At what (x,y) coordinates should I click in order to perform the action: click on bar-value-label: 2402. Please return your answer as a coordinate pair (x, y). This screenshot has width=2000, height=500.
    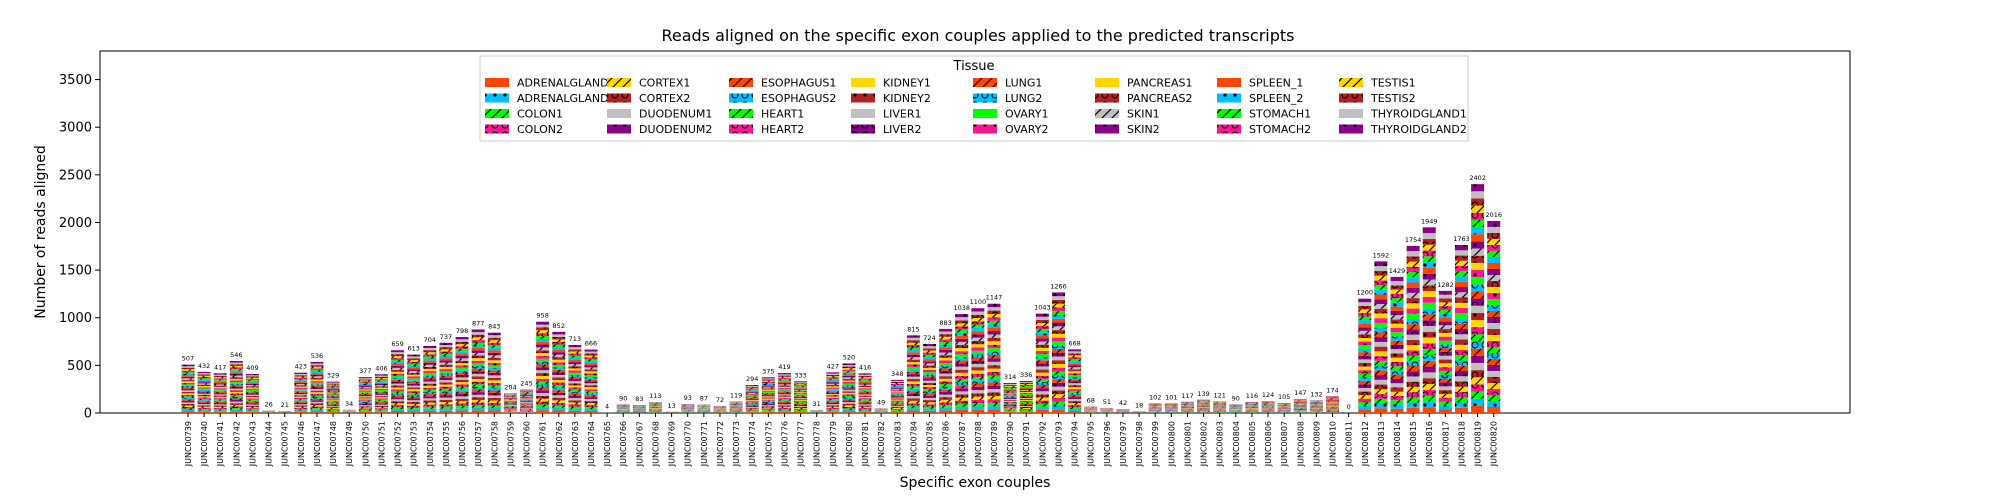
    Looking at the image, I should click on (1477, 178).